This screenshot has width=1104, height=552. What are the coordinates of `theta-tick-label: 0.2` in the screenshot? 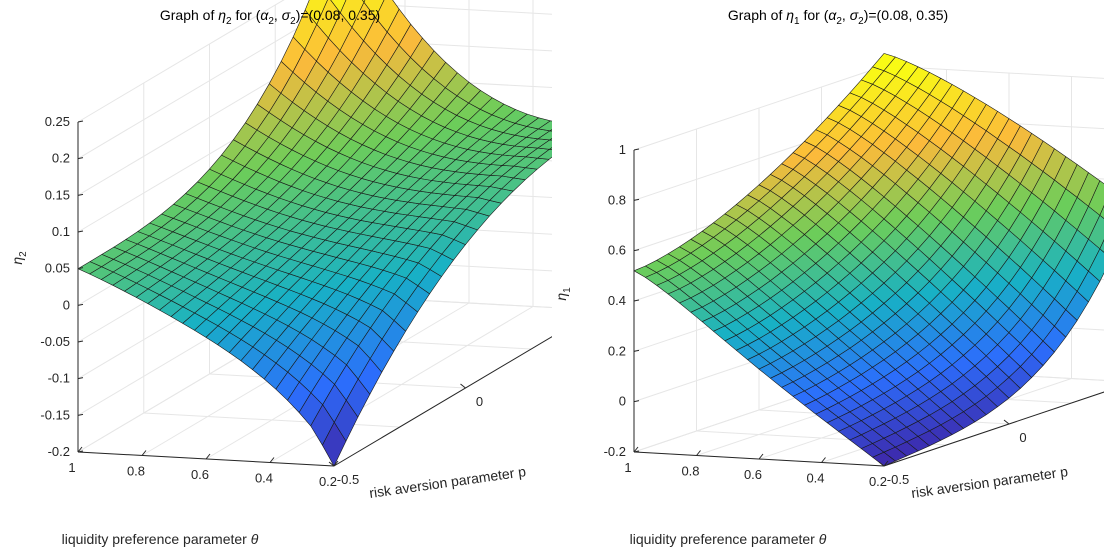 It's located at (328, 481).